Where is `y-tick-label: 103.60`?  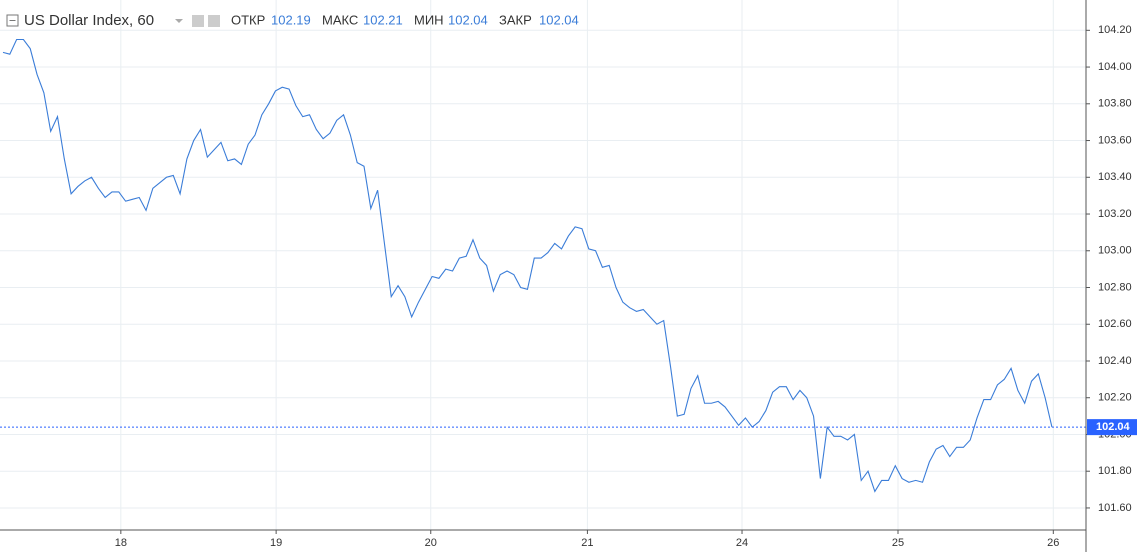 y-tick-label: 103.60 is located at coordinates (1115, 140).